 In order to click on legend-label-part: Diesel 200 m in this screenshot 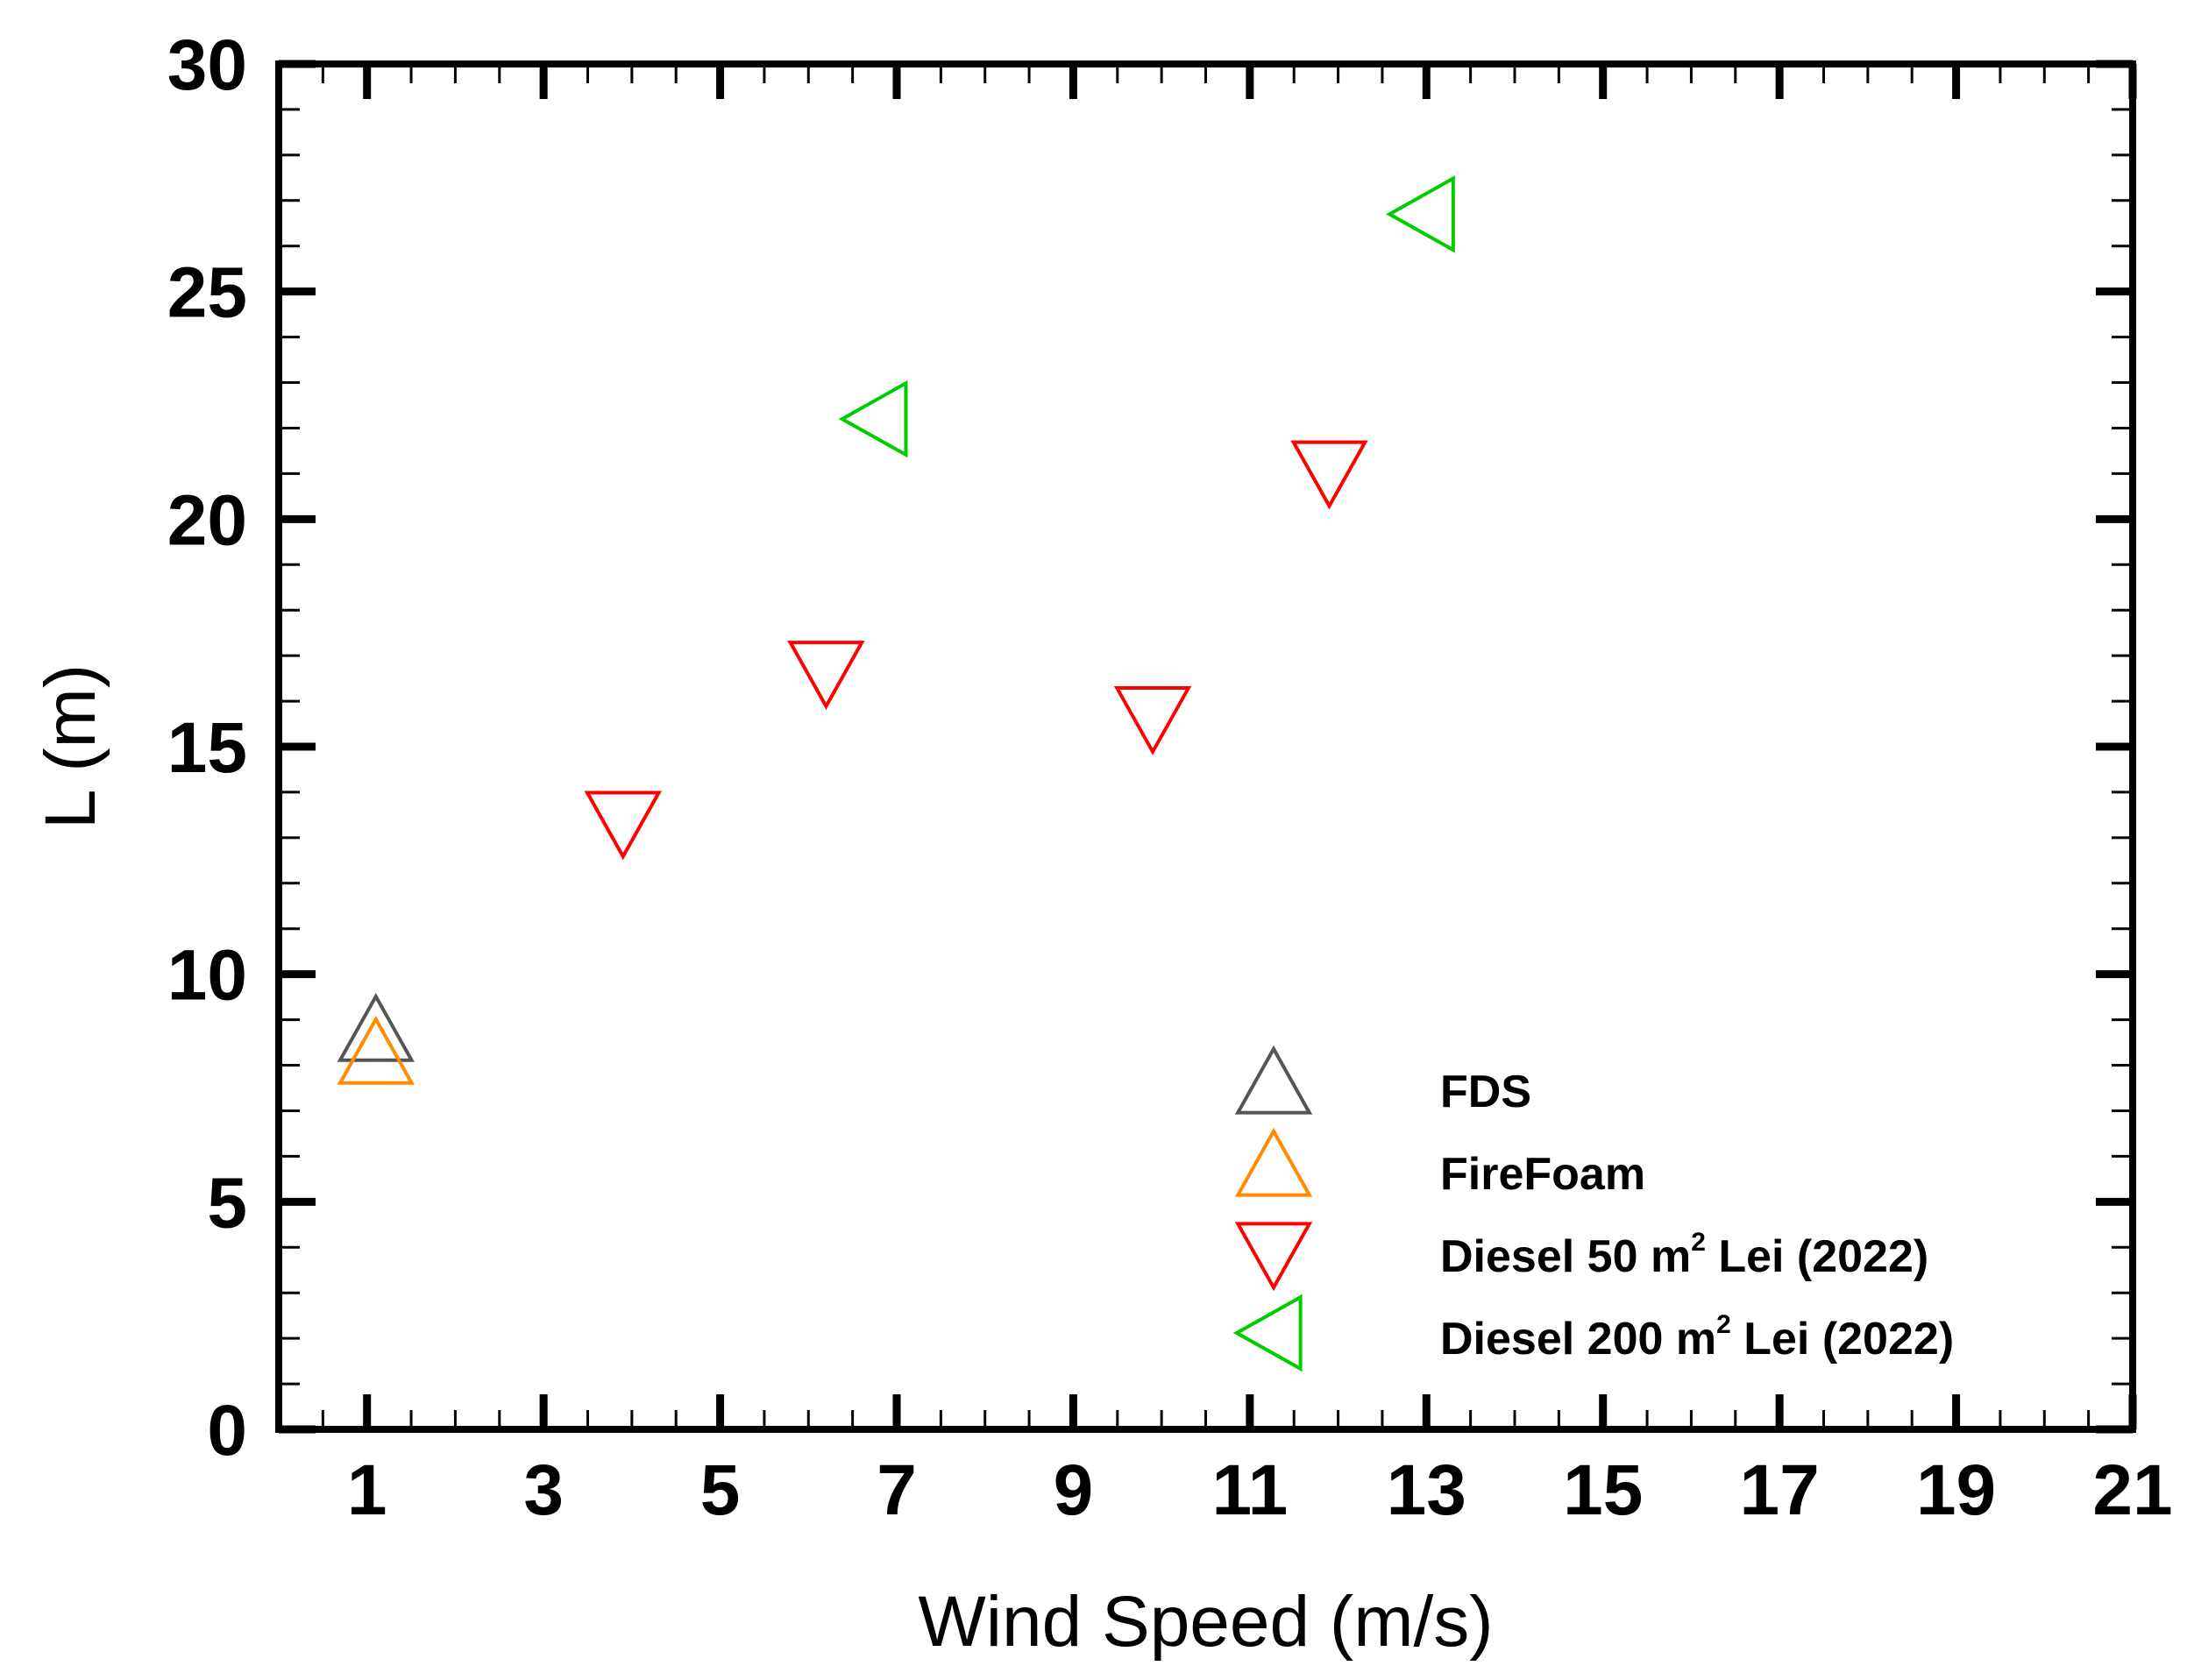, I will do `click(1578, 1339)`.